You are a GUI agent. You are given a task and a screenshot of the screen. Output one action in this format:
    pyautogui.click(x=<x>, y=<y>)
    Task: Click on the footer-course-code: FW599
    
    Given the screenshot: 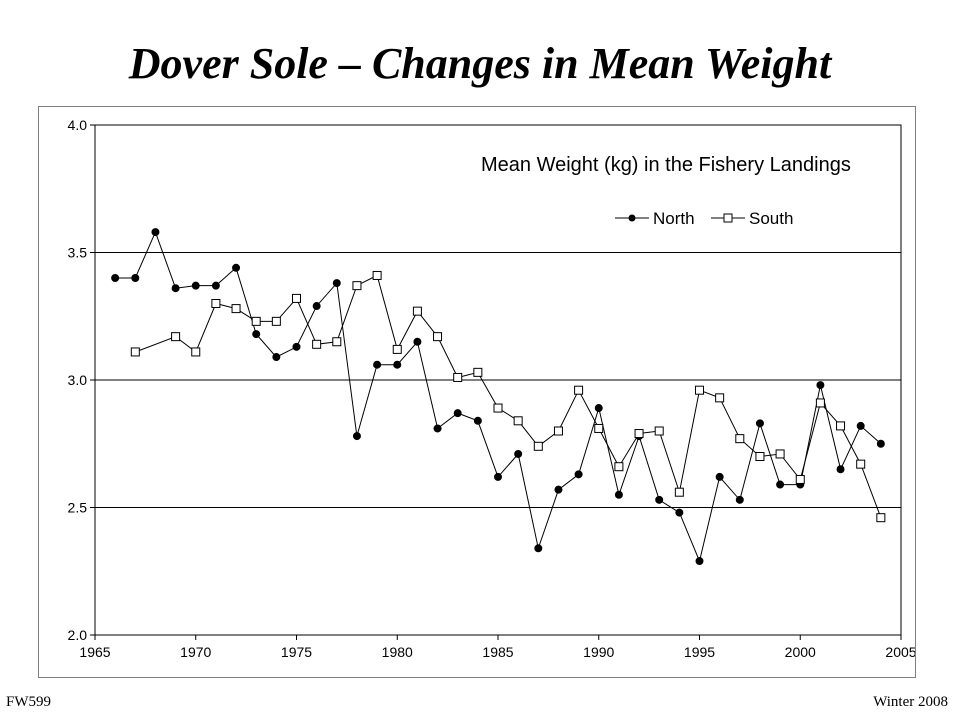 What is the action you would take?
    pyautogui.click(x=28, y=702)
    